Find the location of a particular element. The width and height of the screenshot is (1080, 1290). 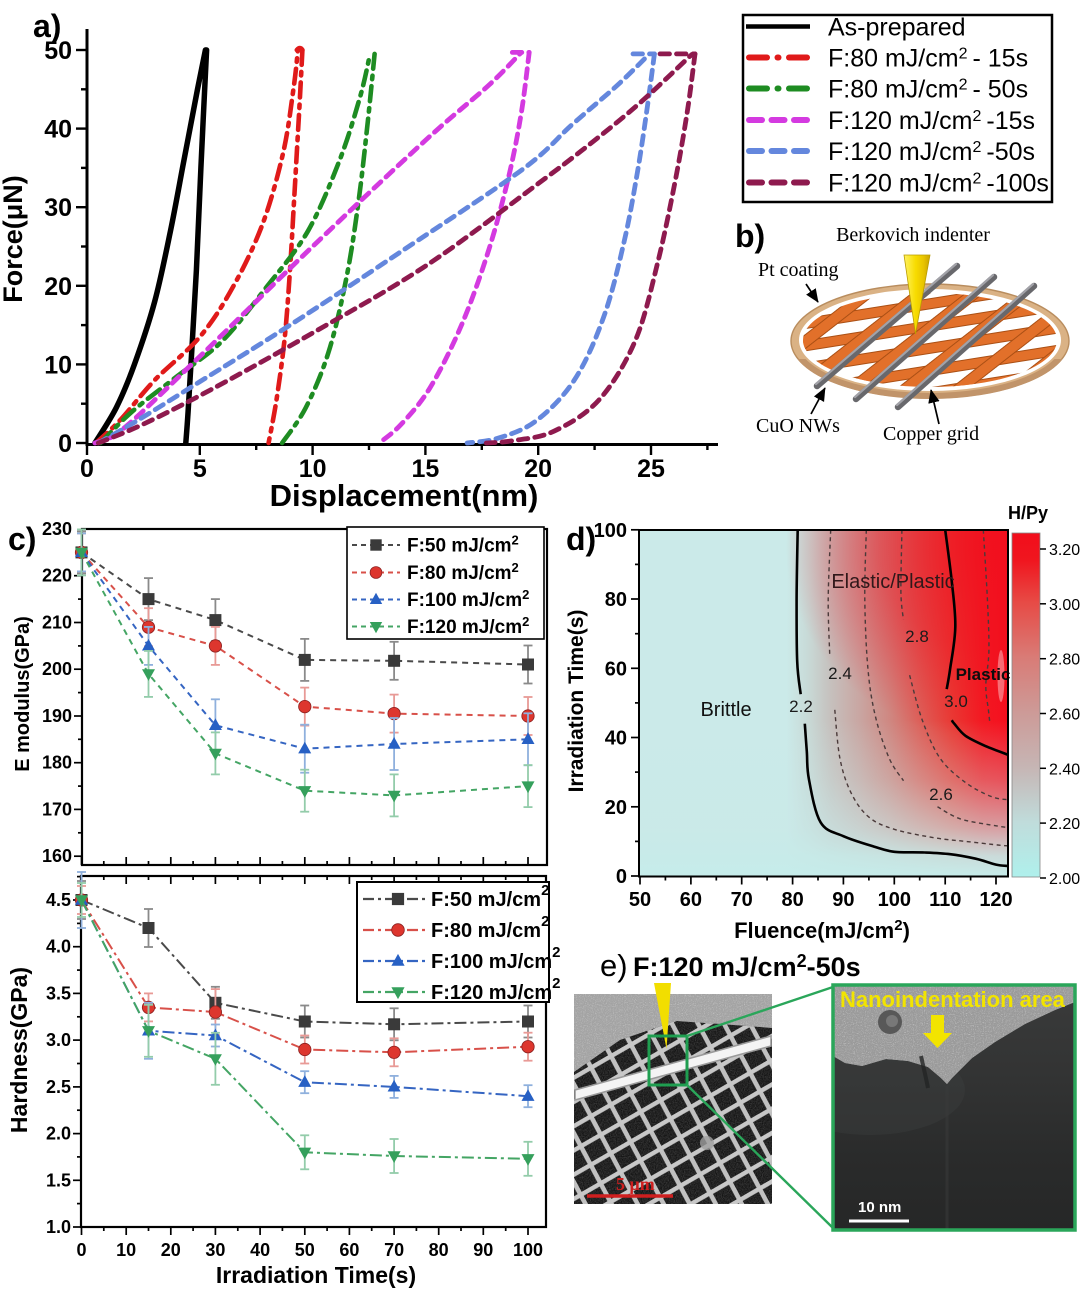

svg-text: 25 is located at coordinates (651, 469).